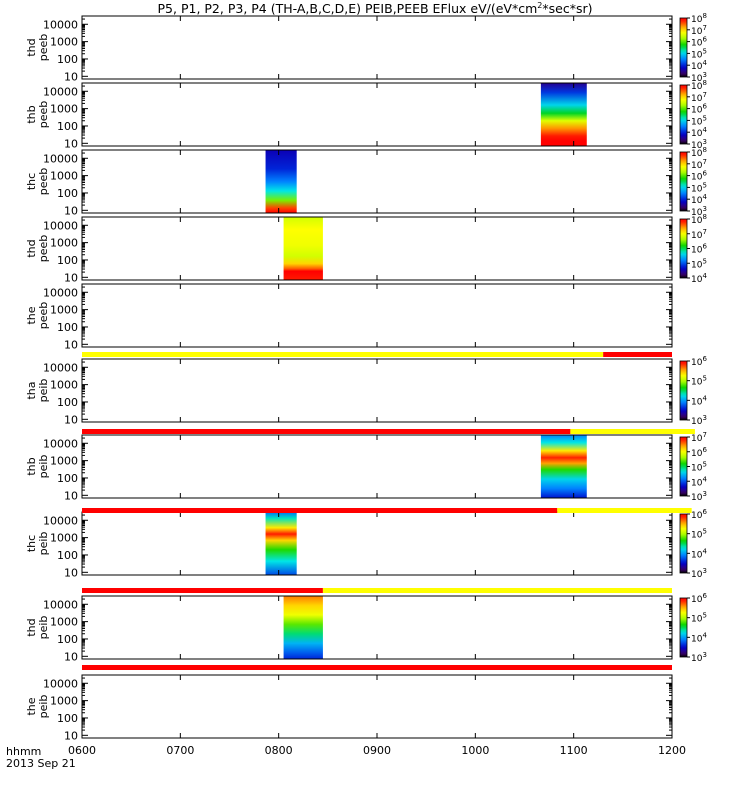  What do you see at coordinates (37, 391) in the screenshot?
I see `panel-label: thapeib` at bounding box center [37, 391].